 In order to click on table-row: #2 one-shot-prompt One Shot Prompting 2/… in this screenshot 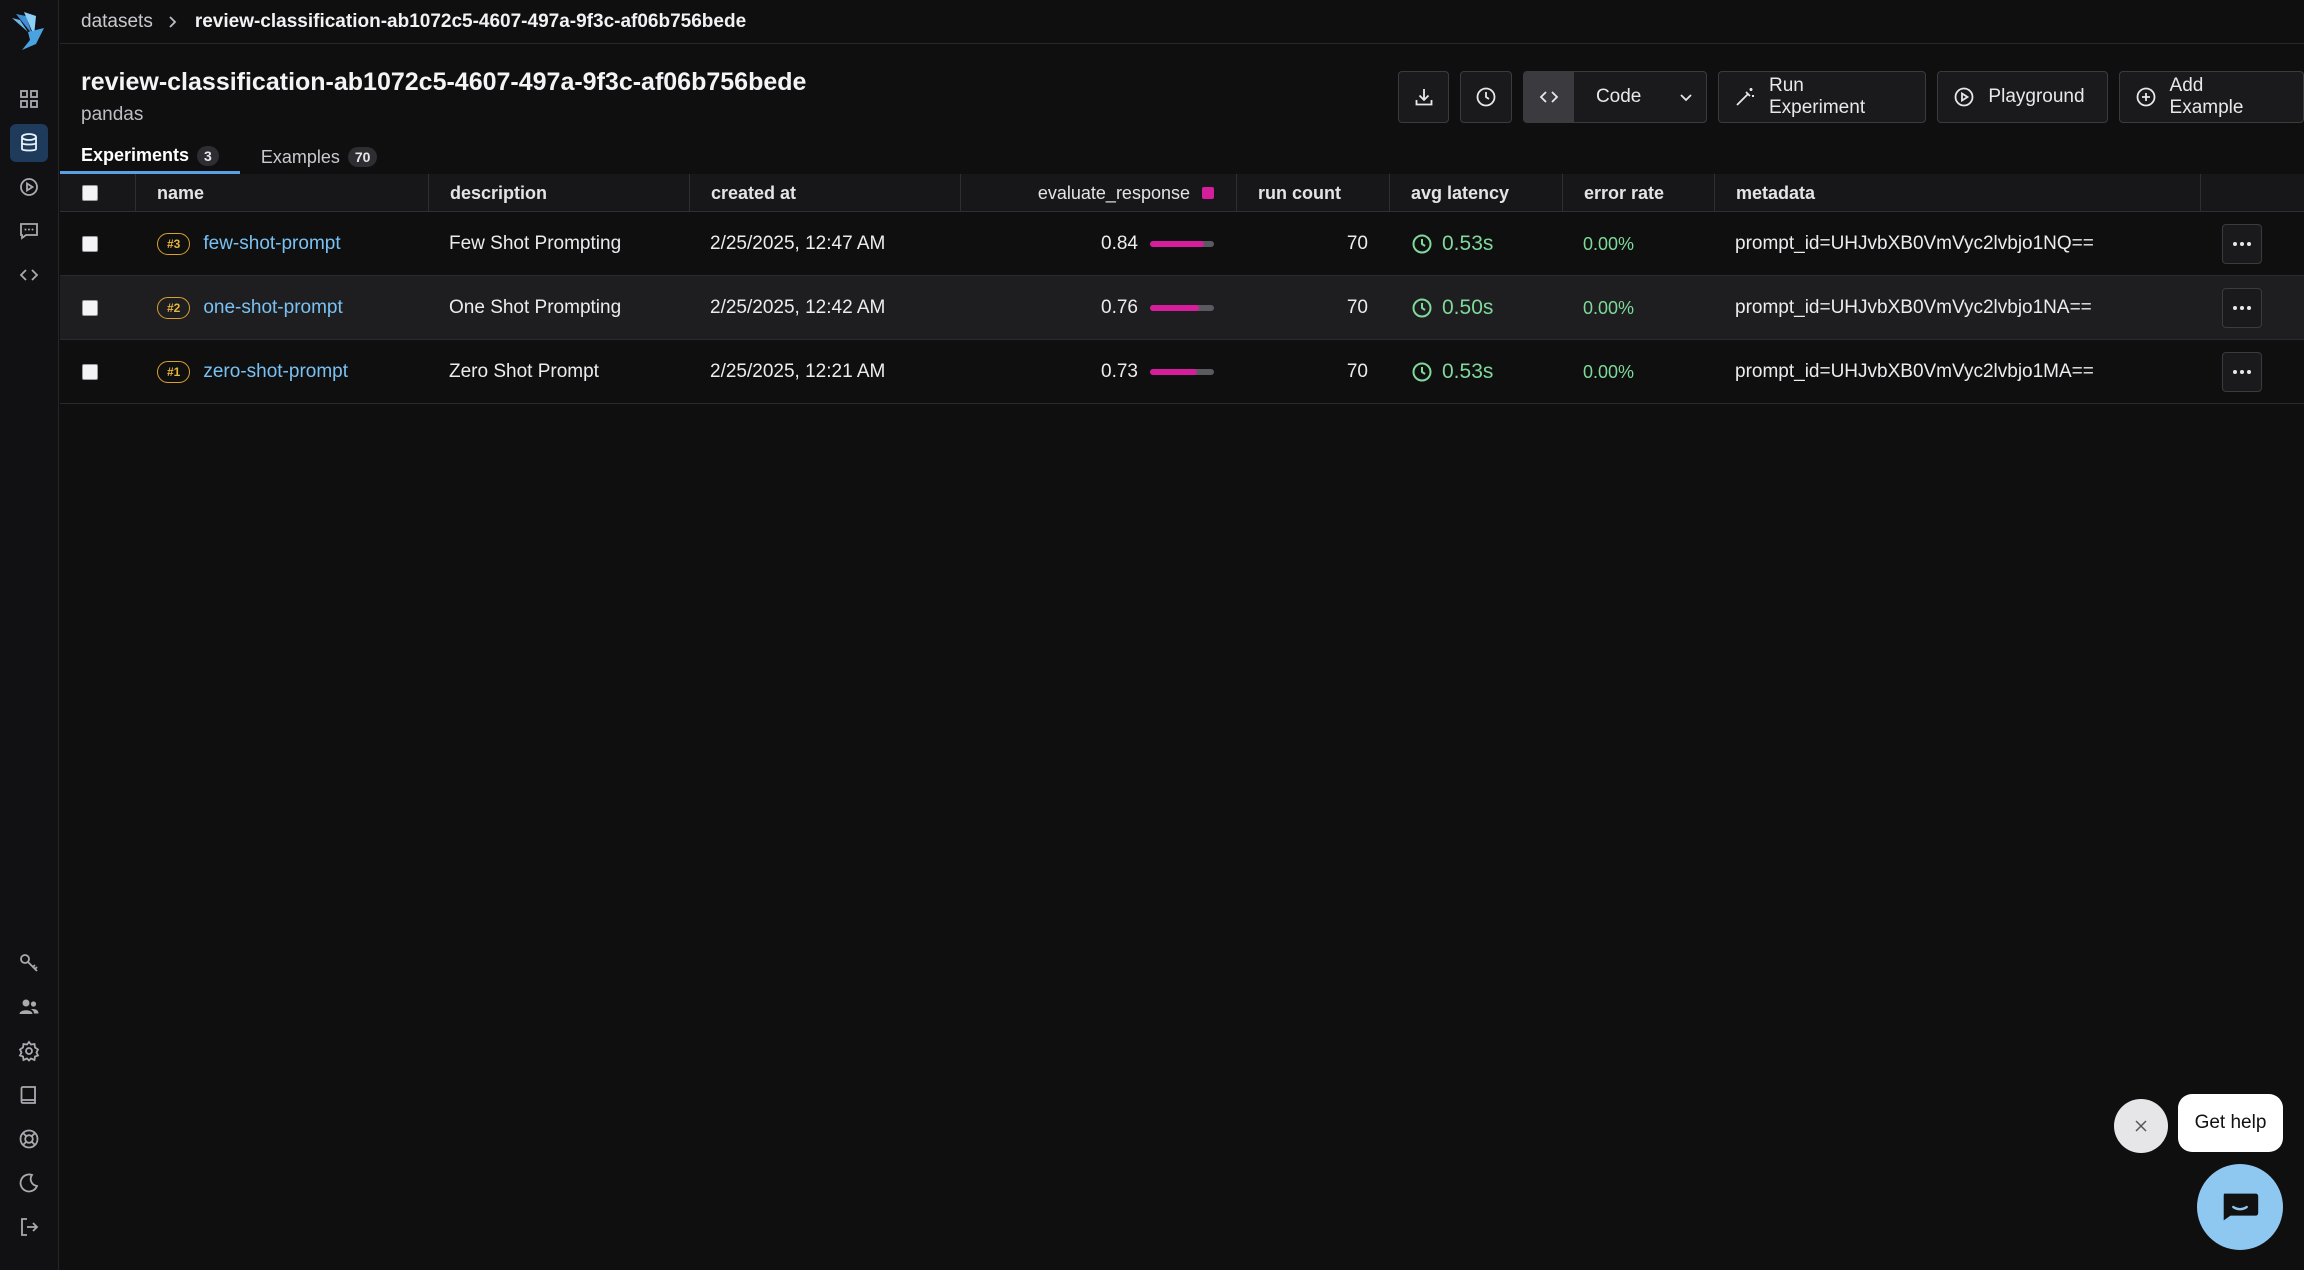, I will do `click(1182, 308)`.